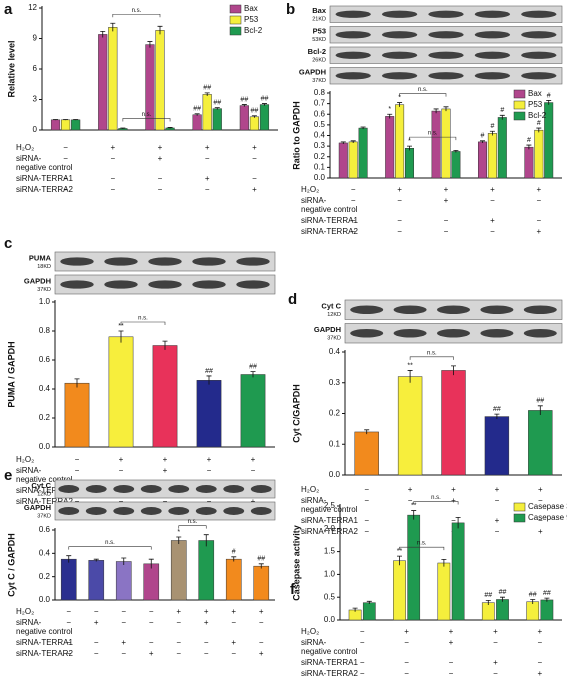  Describe the element at coordinates (35, 68) in the screenshot. I see `y-tick-label: 6` at that location.